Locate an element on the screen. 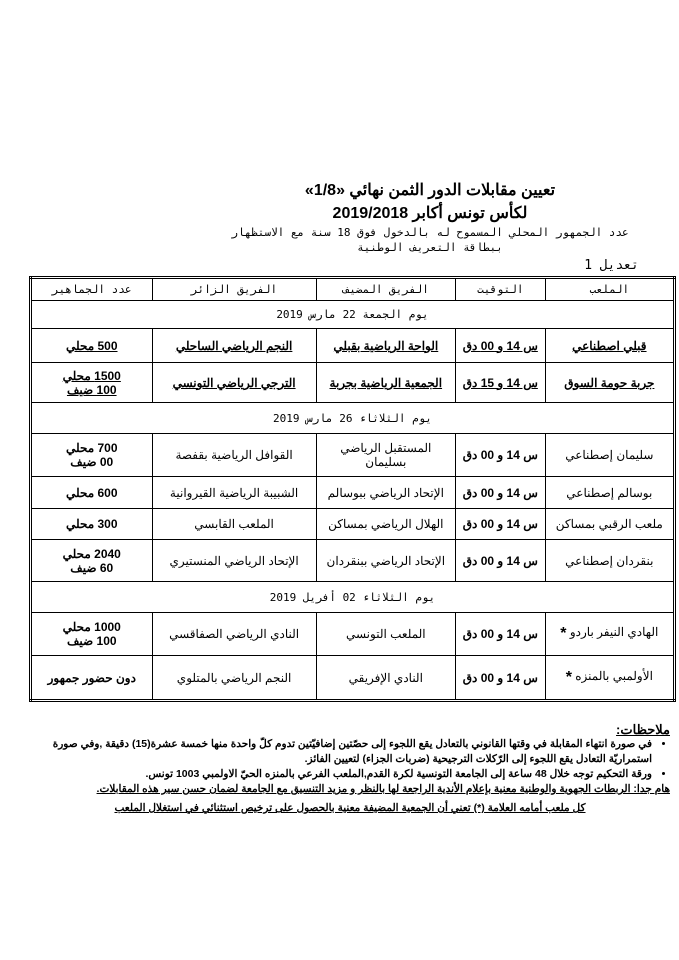 Image resolution: width=679 pixels, height=960 pixels. stadium-cell-text: قبلي اصطناعي is located at coordinates (609, 345).